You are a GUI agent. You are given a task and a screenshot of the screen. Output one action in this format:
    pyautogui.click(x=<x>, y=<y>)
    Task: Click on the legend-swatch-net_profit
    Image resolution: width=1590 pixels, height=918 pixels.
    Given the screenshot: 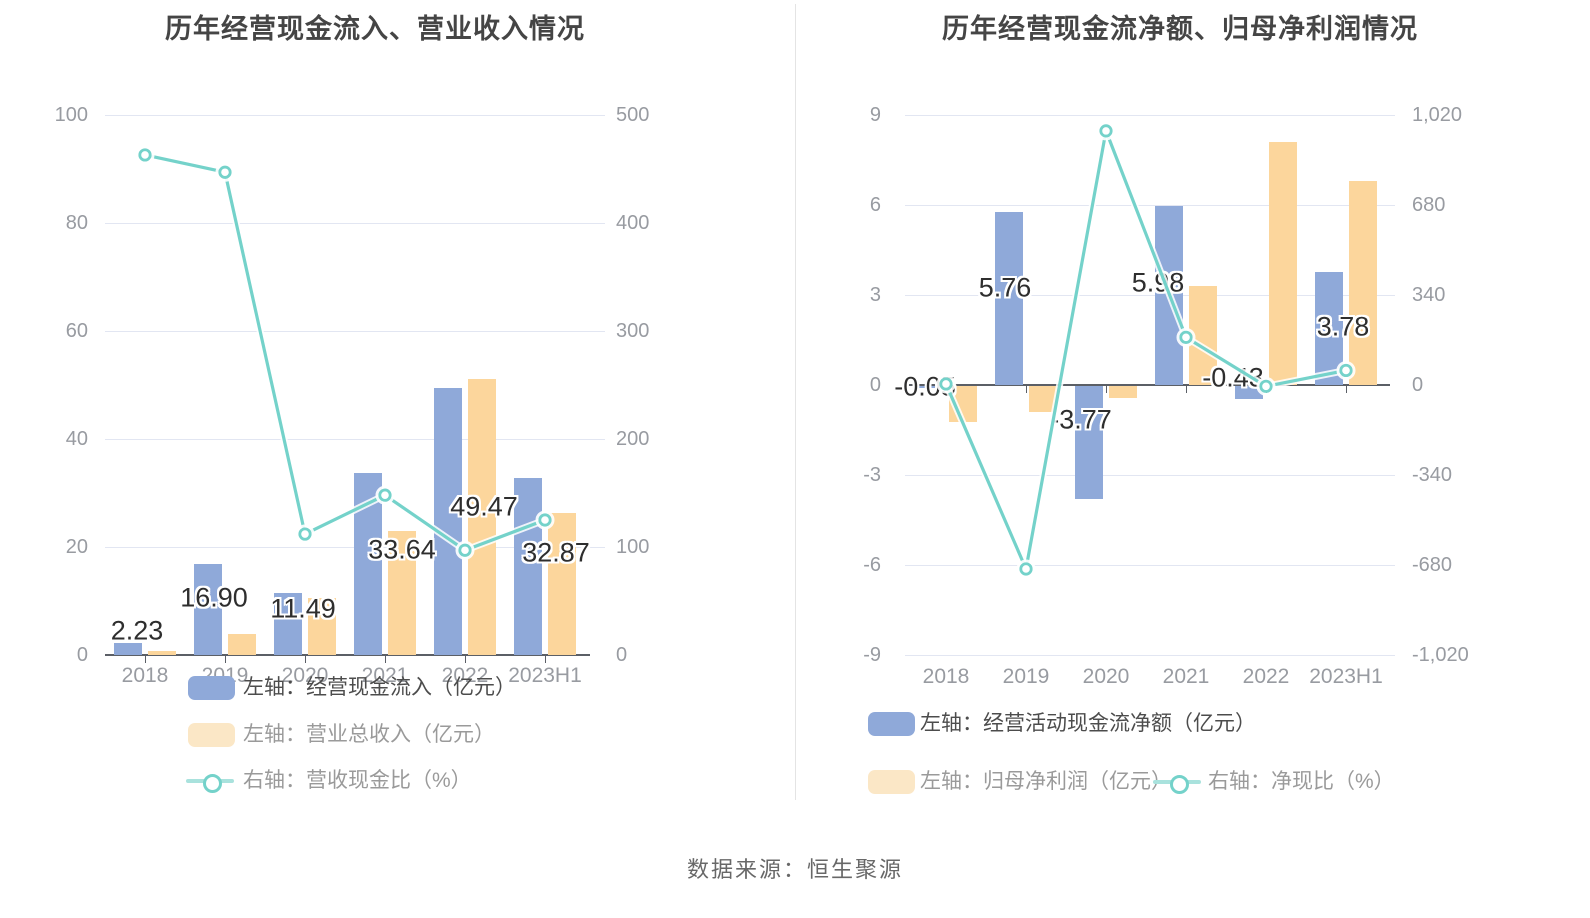 What is the action you would take?
    pyautogui.click(x=891, y=782)
    